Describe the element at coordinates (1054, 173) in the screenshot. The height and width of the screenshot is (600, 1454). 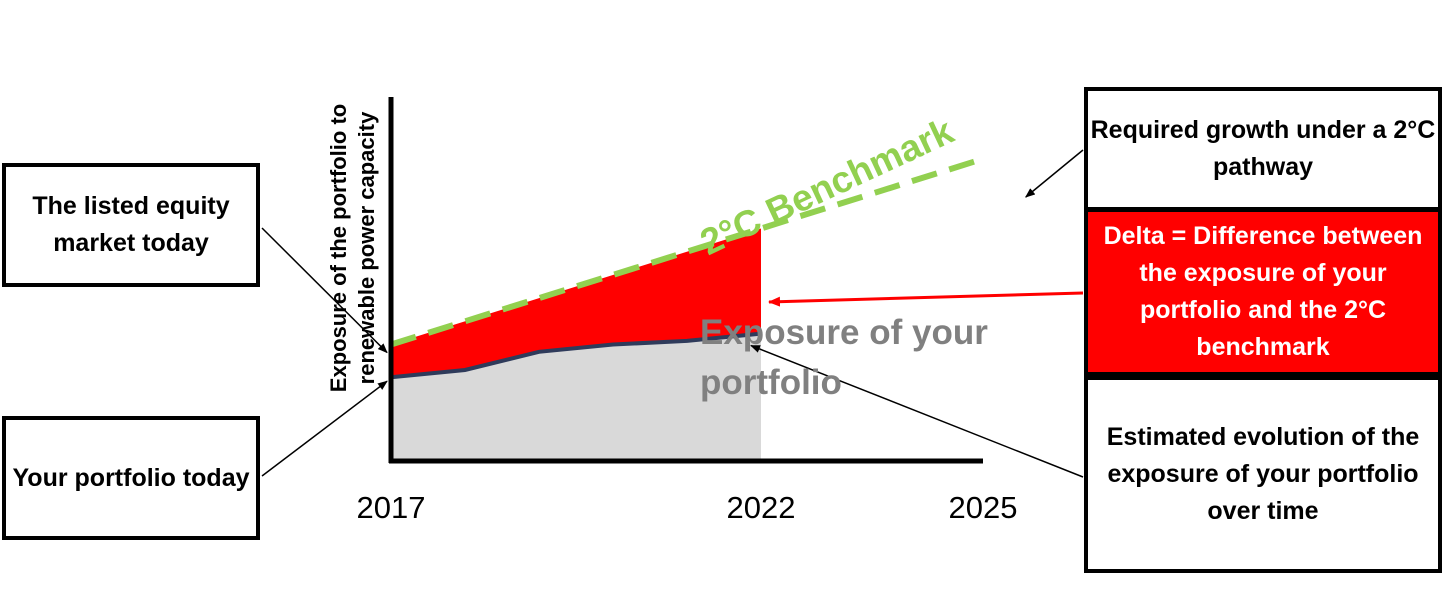
I see `required-growth-arrow` at that location.